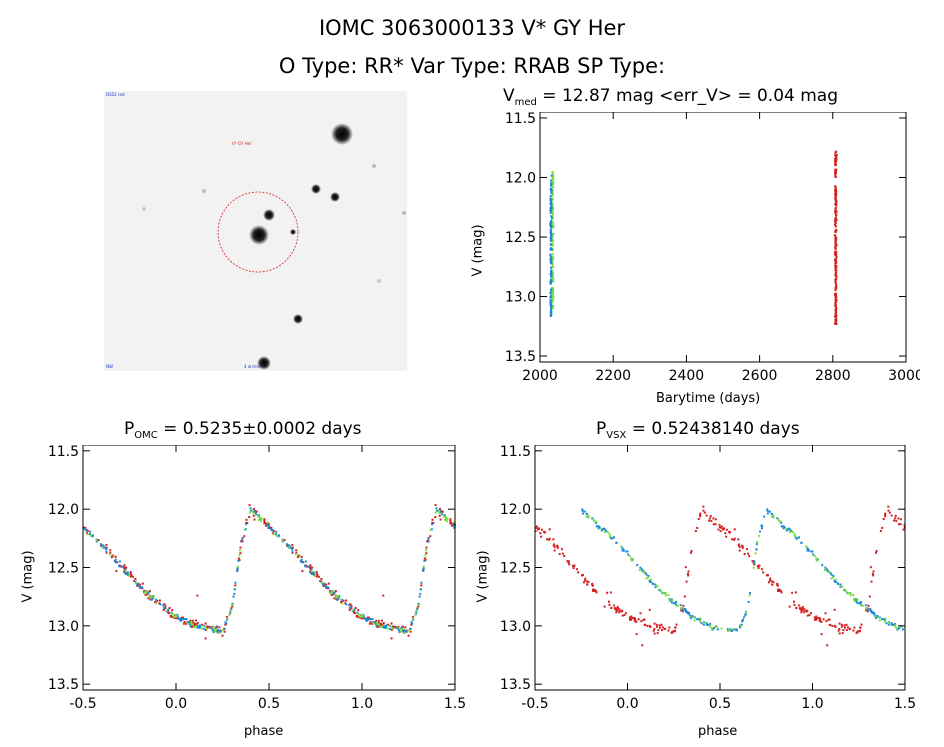  I want to click on x-tick-label: 0.5, so click(720, 704).